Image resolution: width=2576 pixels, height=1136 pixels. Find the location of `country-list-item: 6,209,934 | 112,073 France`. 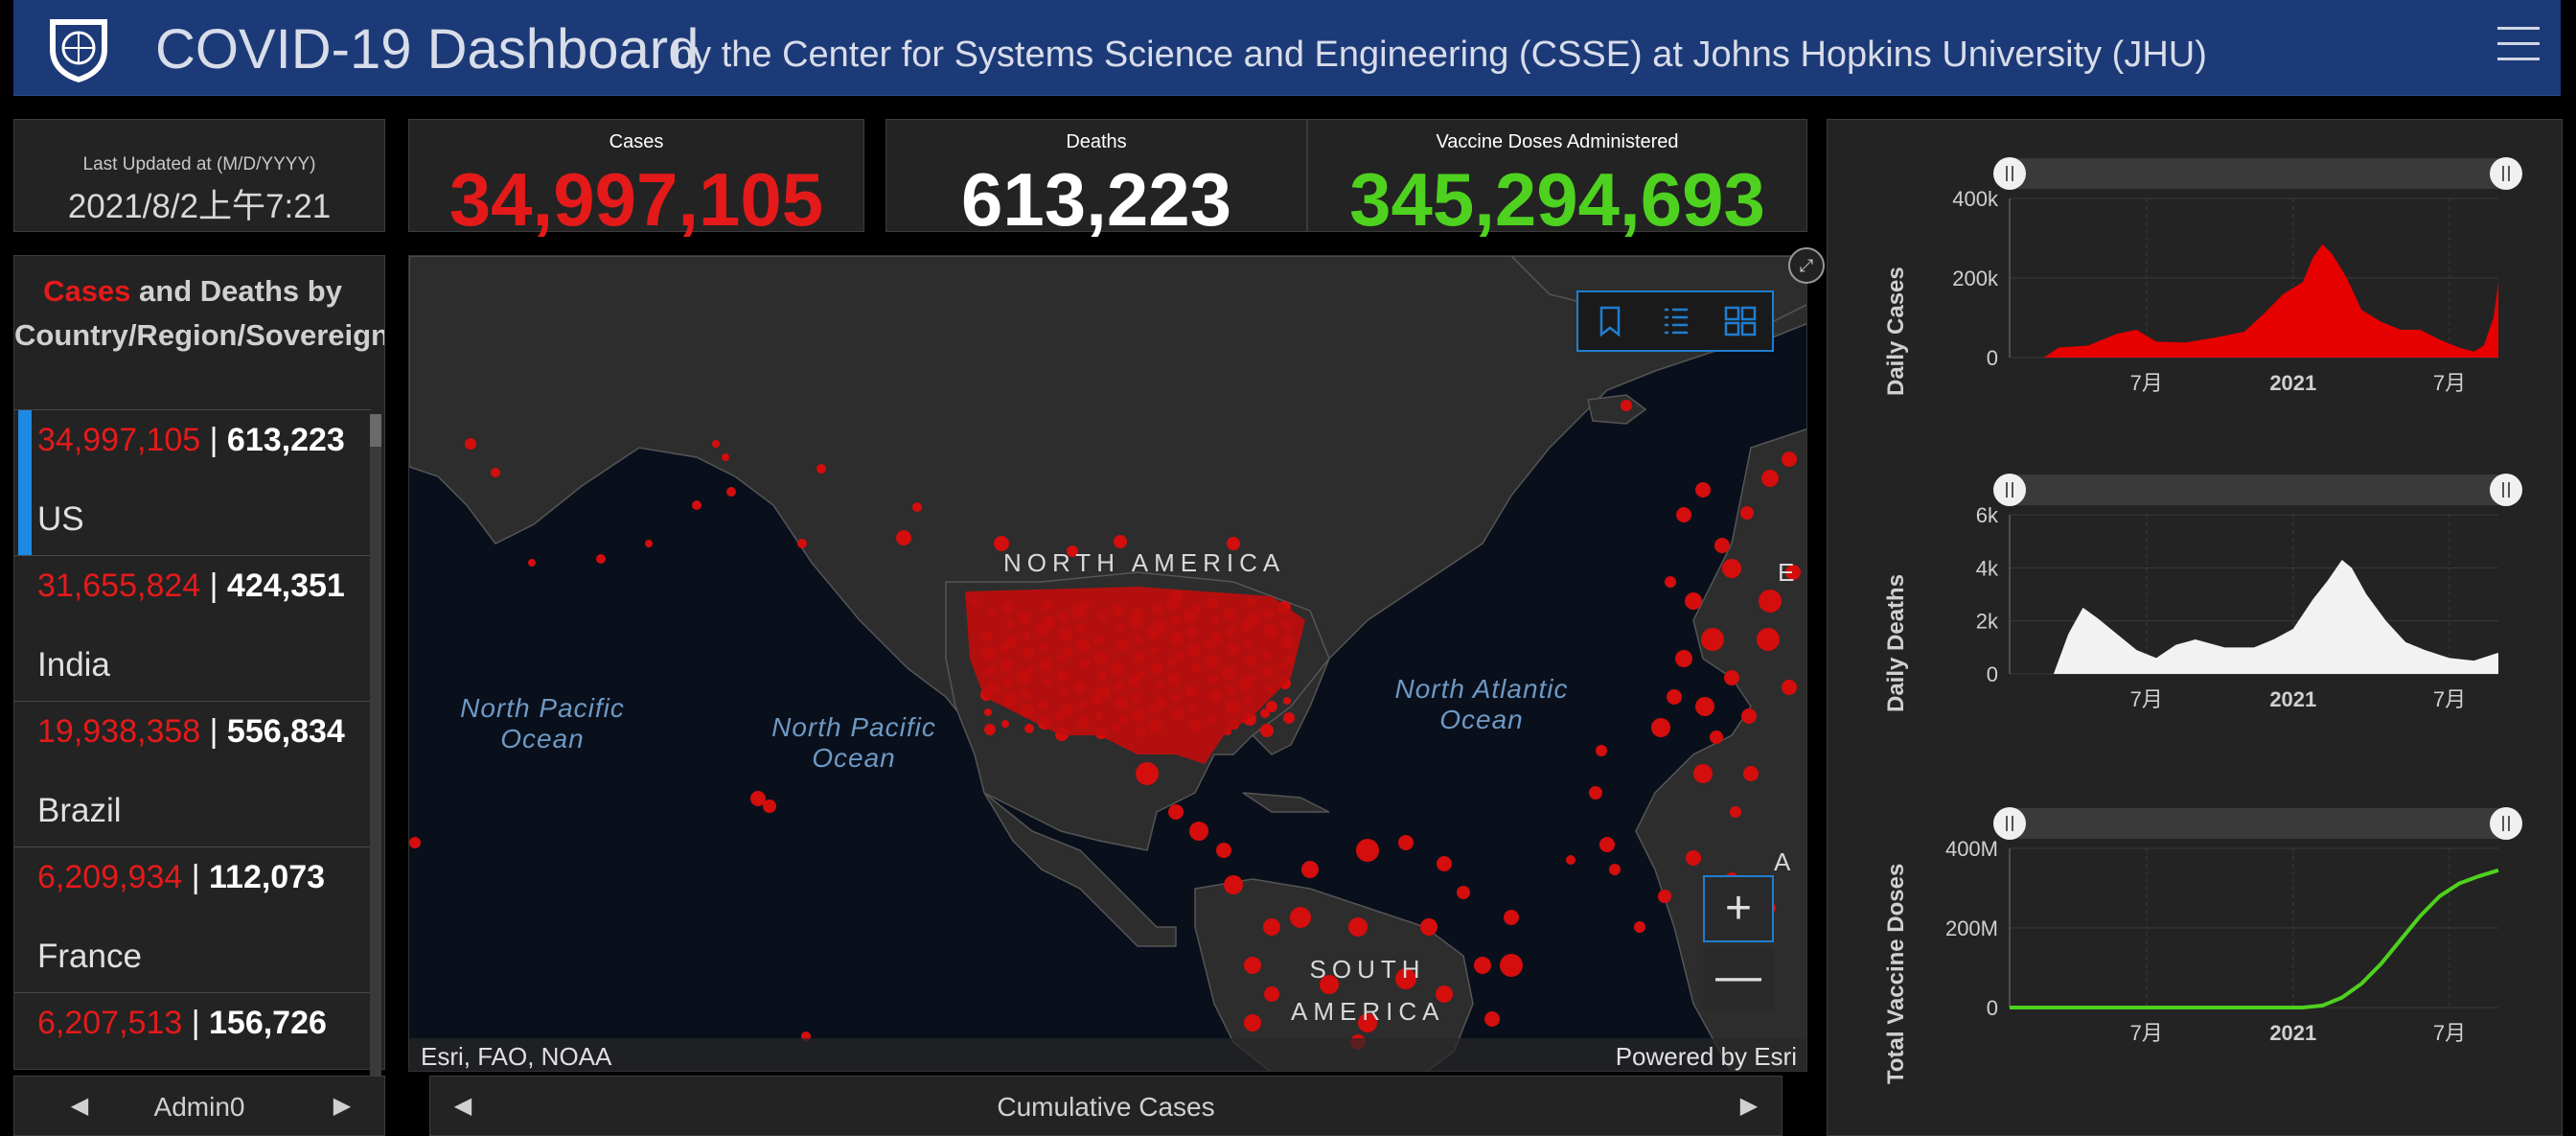

country-list-item: 6,209,934 | 112,073 France is located at coordinates (193, 919).